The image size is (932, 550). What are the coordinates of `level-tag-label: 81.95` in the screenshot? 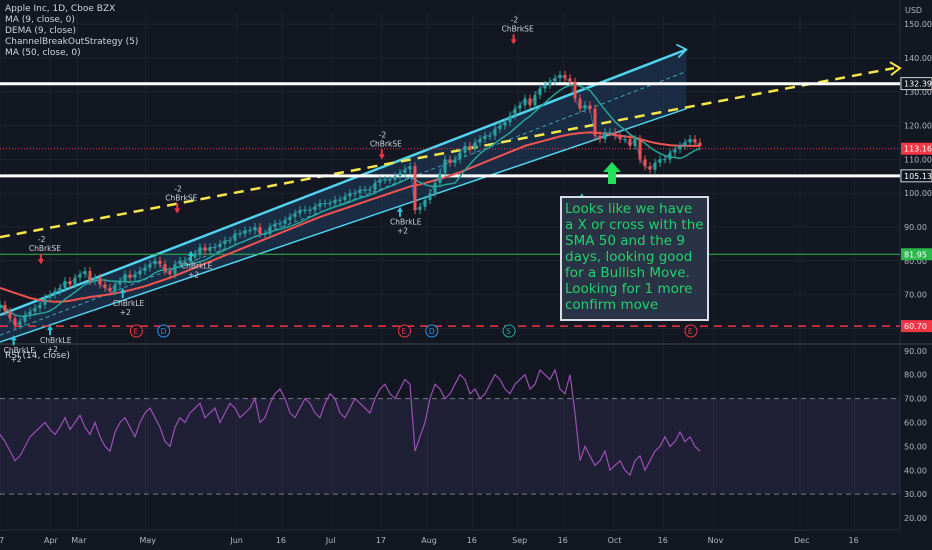 It's located at (915, 254).